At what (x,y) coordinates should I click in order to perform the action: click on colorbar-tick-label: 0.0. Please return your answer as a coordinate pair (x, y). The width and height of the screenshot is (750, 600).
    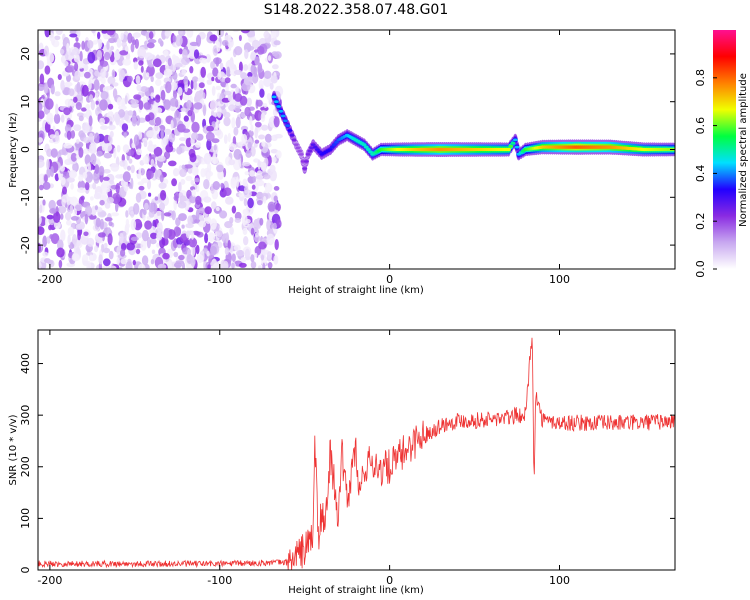
    Looking at the image, I should click on (700, 269).